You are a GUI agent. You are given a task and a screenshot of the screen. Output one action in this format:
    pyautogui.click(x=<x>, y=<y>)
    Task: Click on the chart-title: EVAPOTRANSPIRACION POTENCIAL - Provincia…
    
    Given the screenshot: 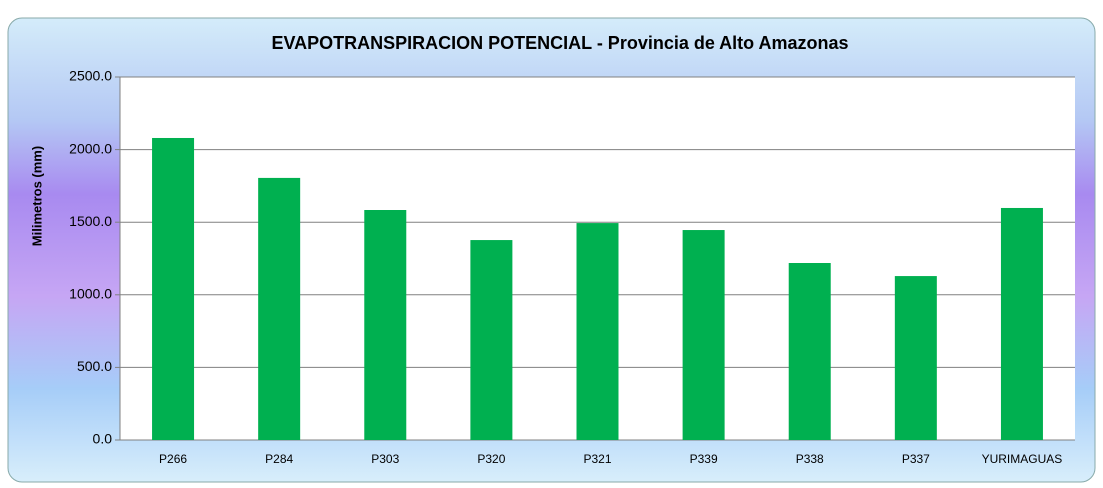 What is the action you would take?
    pyautogui.click(x=559, y=43)
    